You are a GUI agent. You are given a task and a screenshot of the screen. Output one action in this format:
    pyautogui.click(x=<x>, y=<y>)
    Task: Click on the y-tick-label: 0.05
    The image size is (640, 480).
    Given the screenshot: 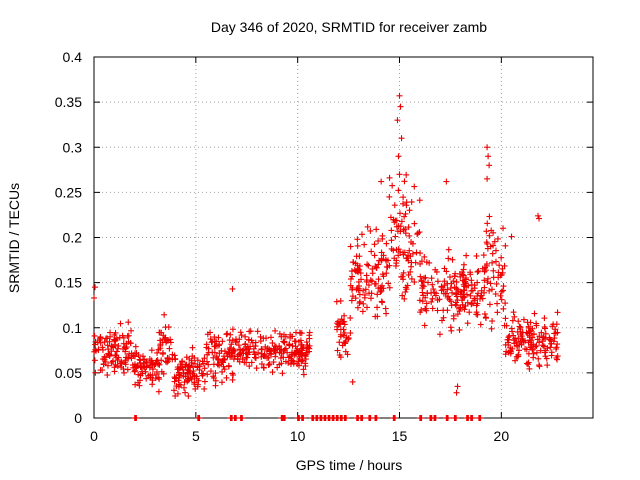 What is the action you would take?
    pyautogui.click(x=68, y=373)
    